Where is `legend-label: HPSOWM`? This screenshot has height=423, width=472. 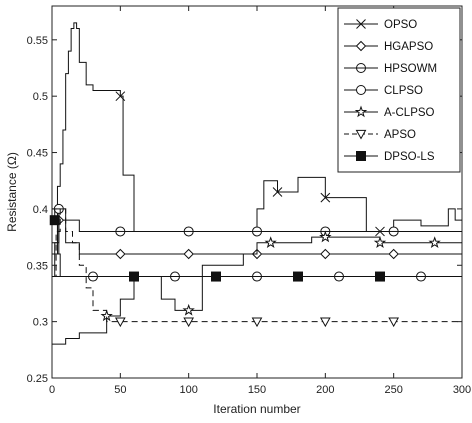
legend-label: HPSOWM is located at coordinates (410, 69).